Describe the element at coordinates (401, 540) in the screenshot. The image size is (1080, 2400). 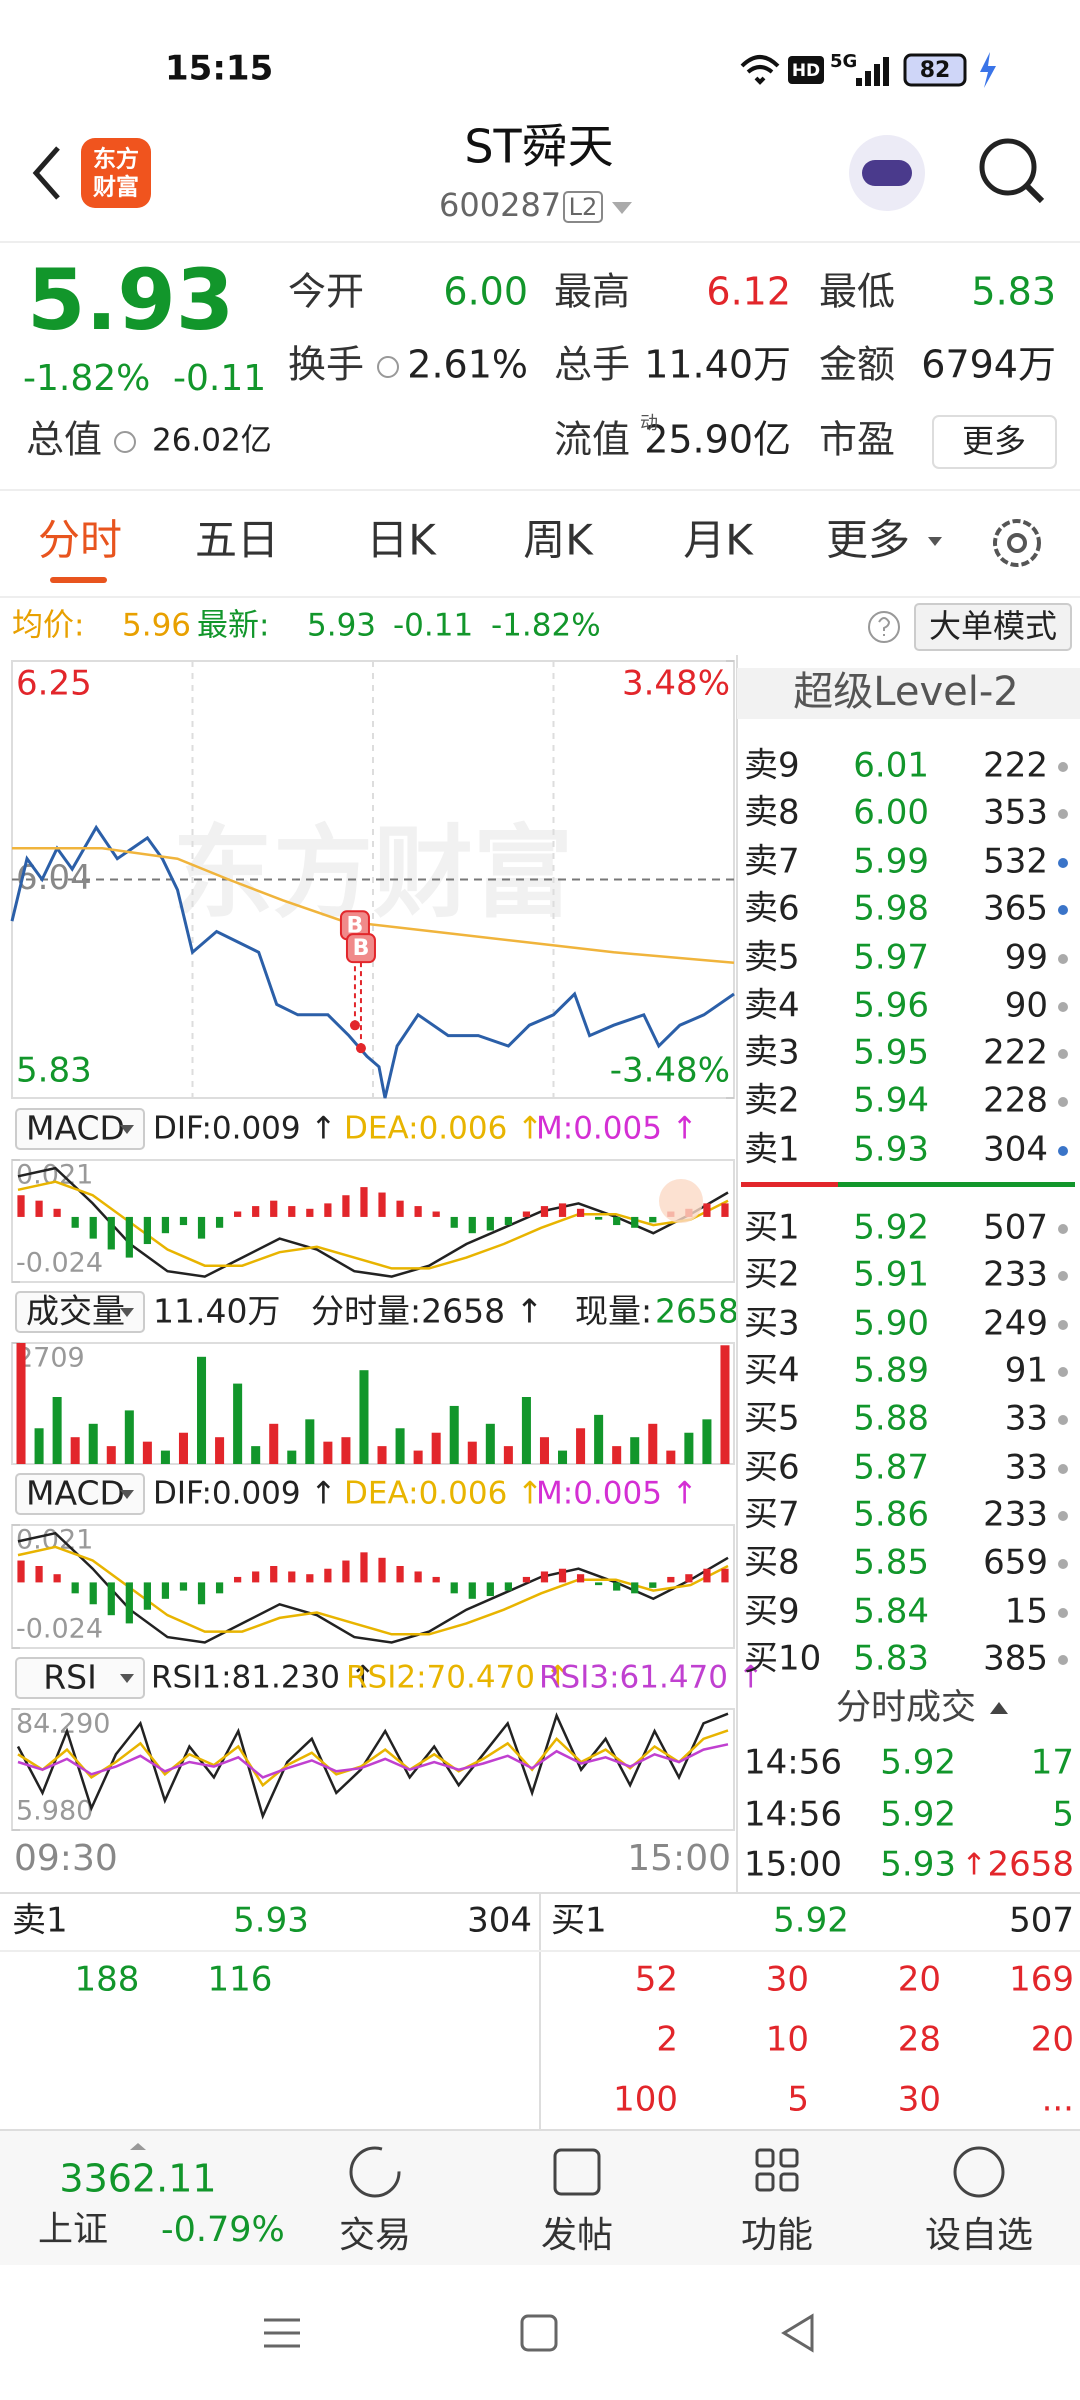
I see `tab: 日K` at that location.